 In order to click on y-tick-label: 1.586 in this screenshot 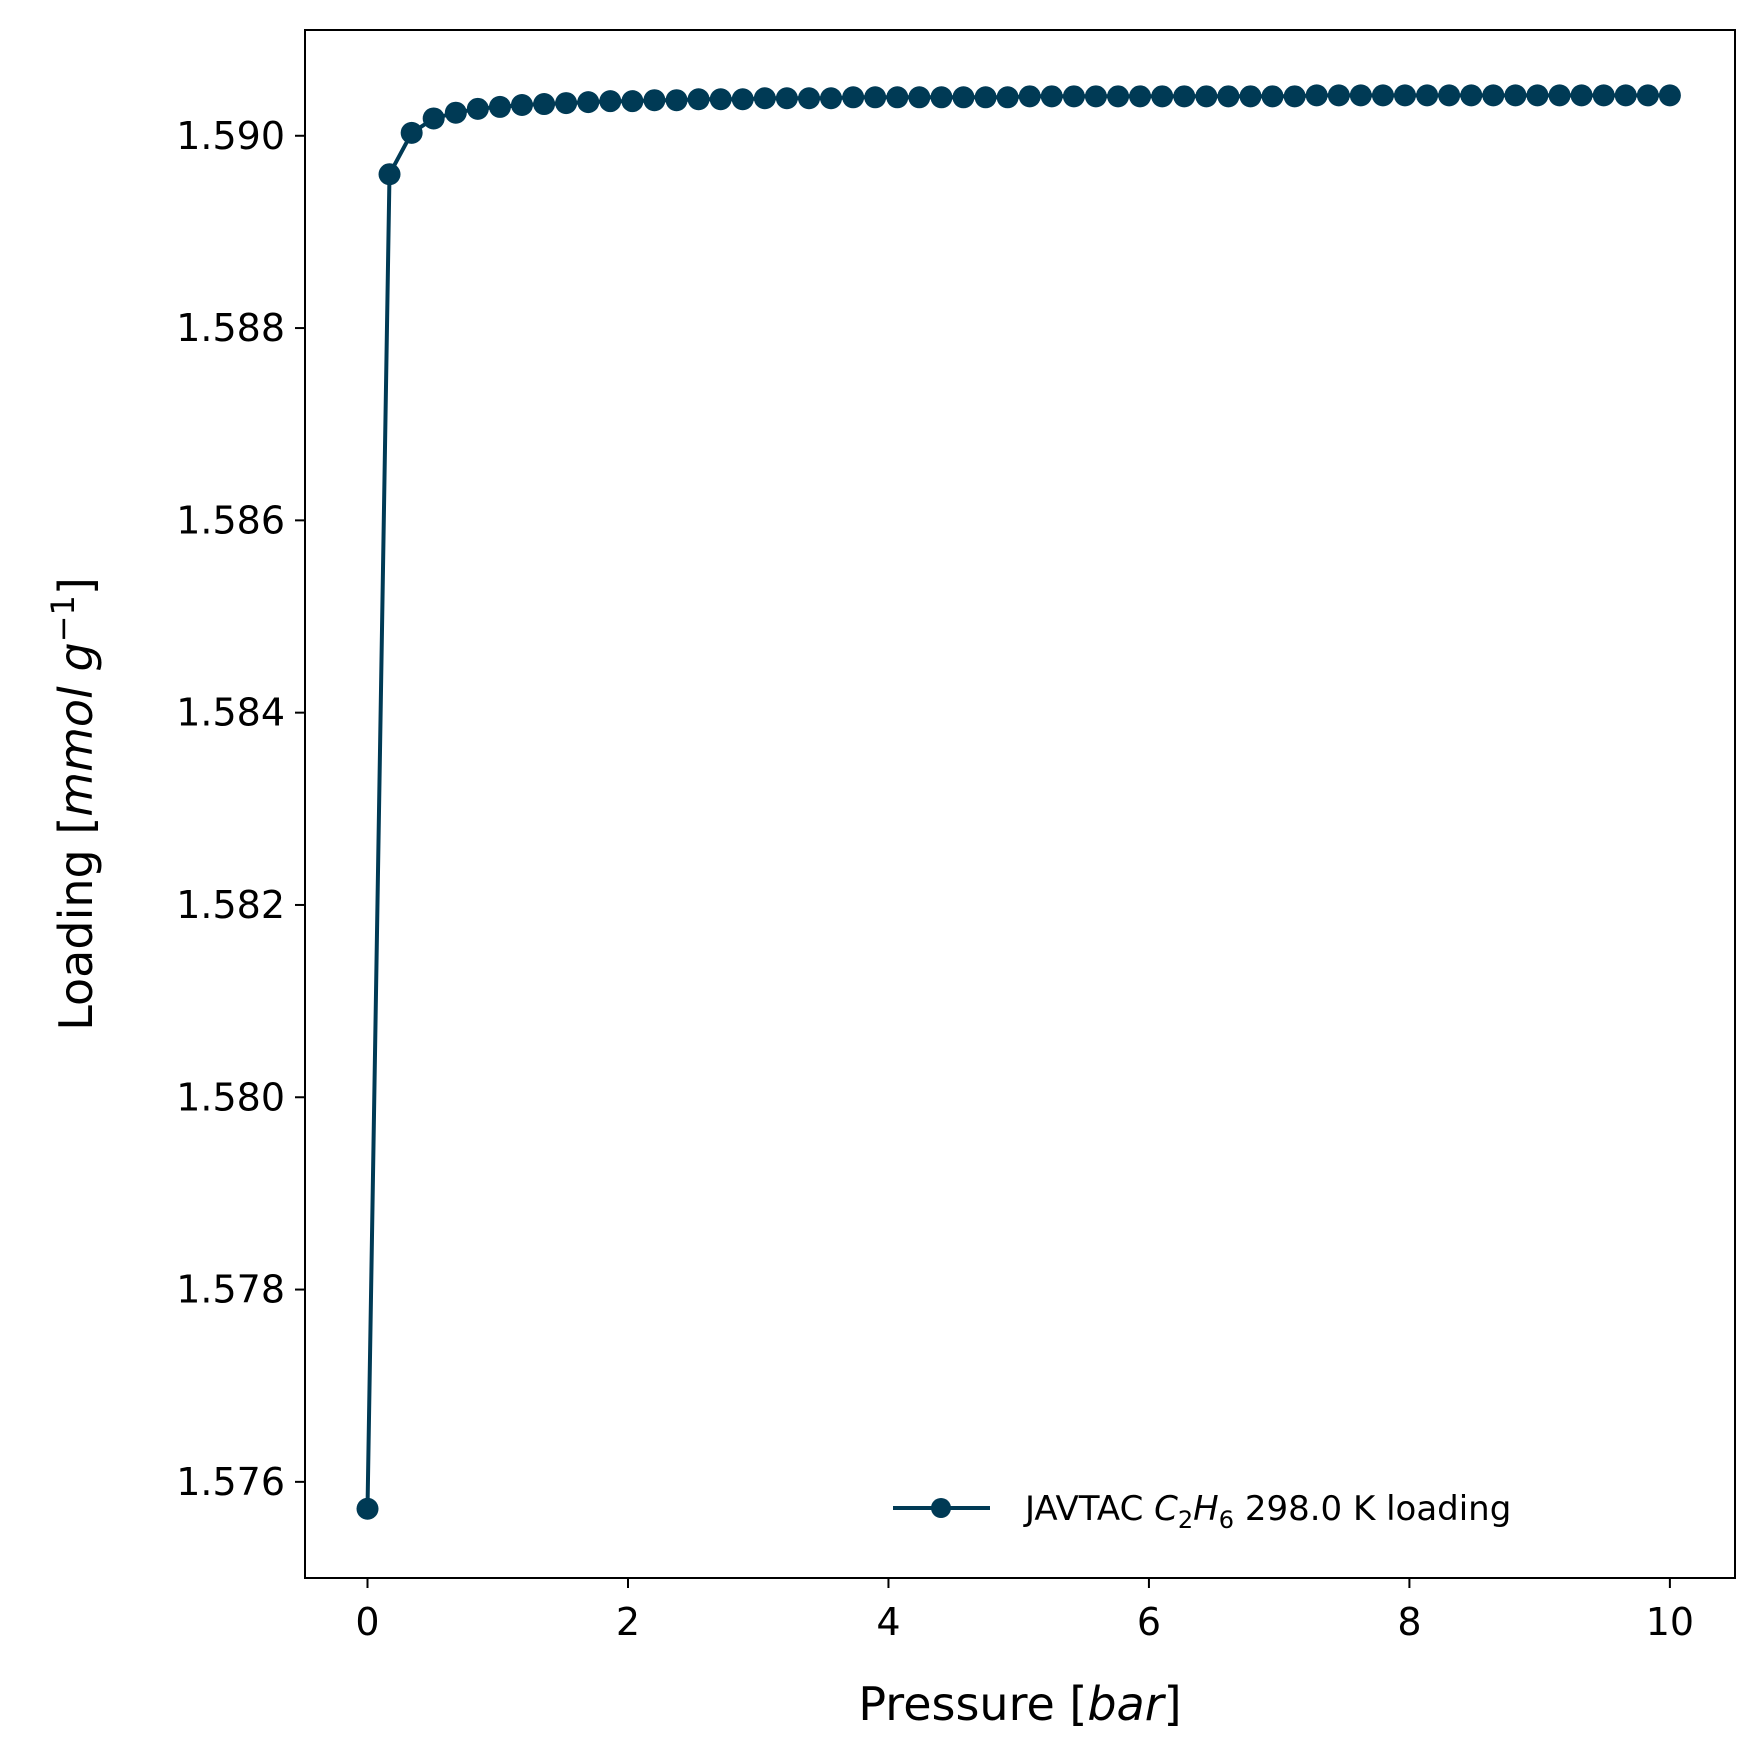, I will do `click(230, 520)`.